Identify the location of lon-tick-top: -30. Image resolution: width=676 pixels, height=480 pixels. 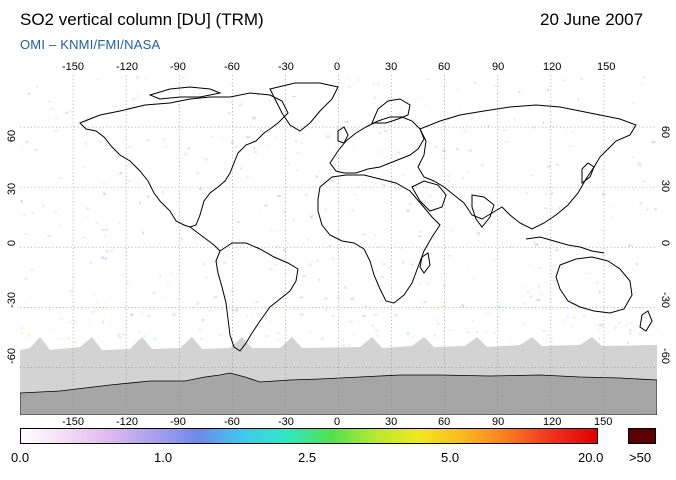
(286, 67).